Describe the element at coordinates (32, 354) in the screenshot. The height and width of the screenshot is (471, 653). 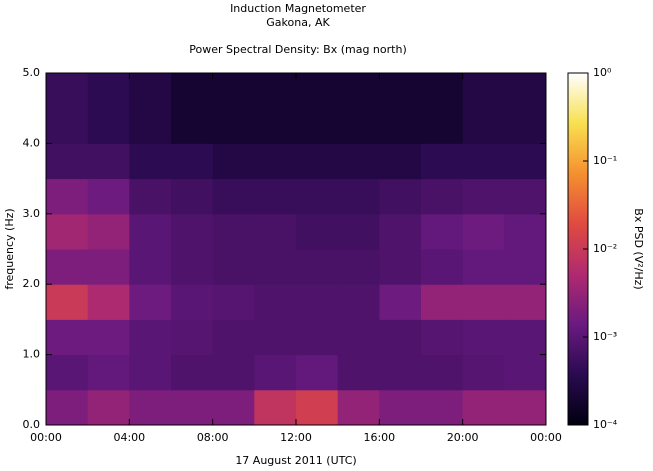
I see `y-tick-label: 1.0` at that location.